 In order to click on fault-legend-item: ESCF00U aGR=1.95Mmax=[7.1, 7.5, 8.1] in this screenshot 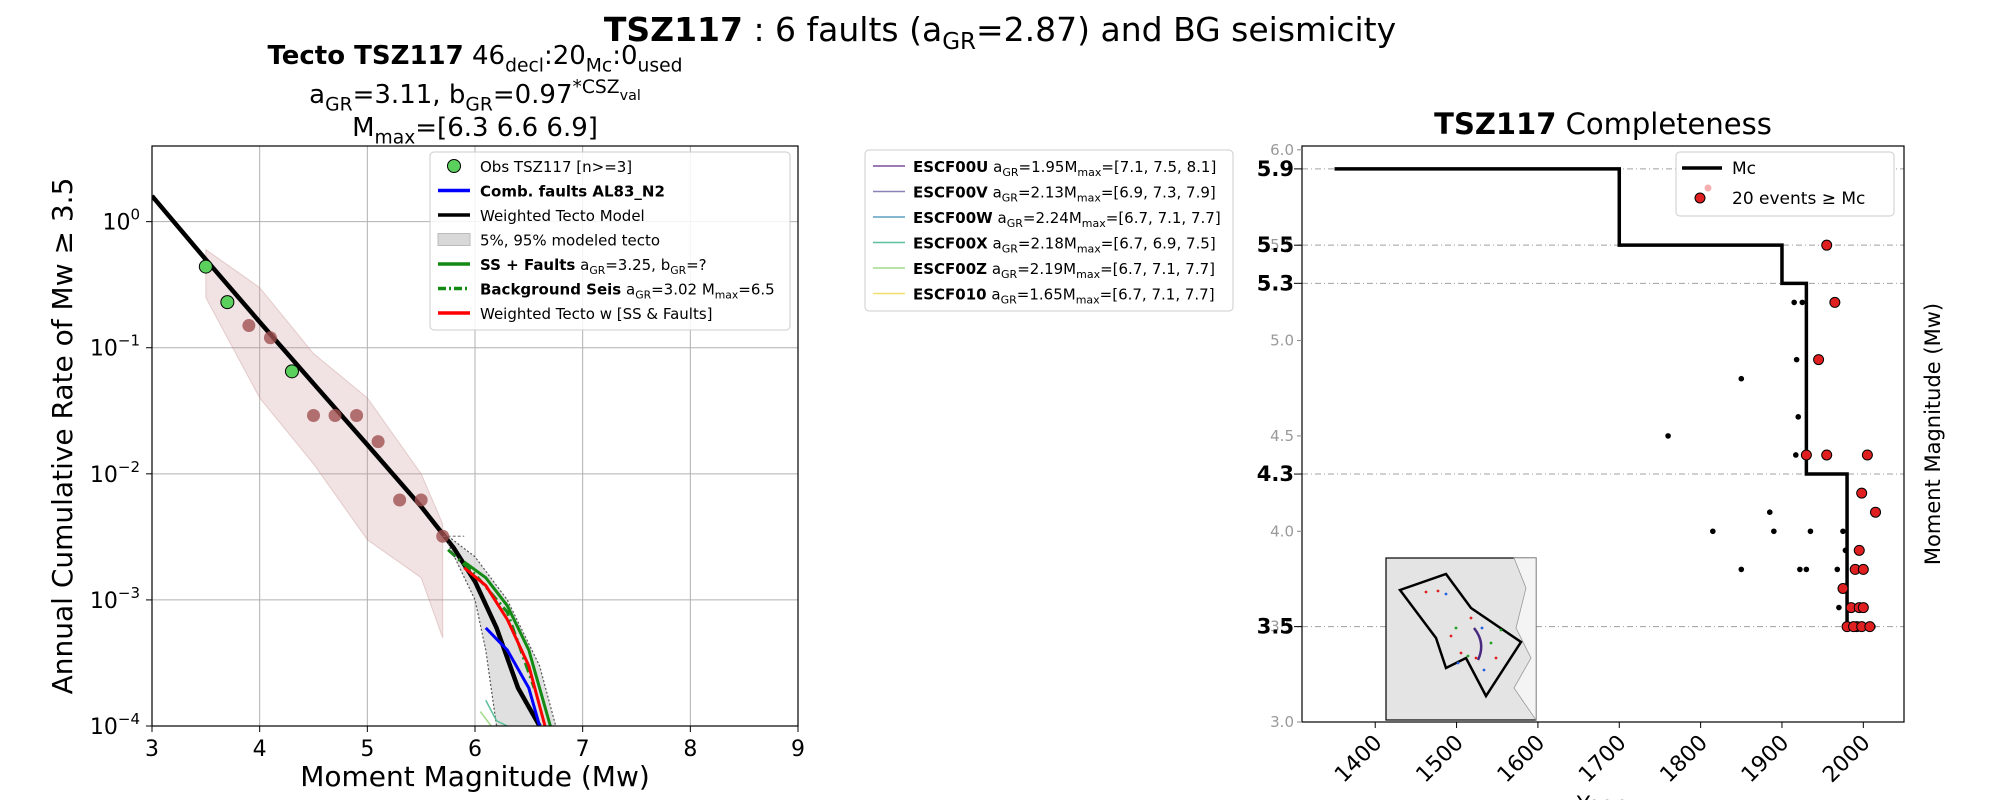, I will do `click(1044, 168)`.